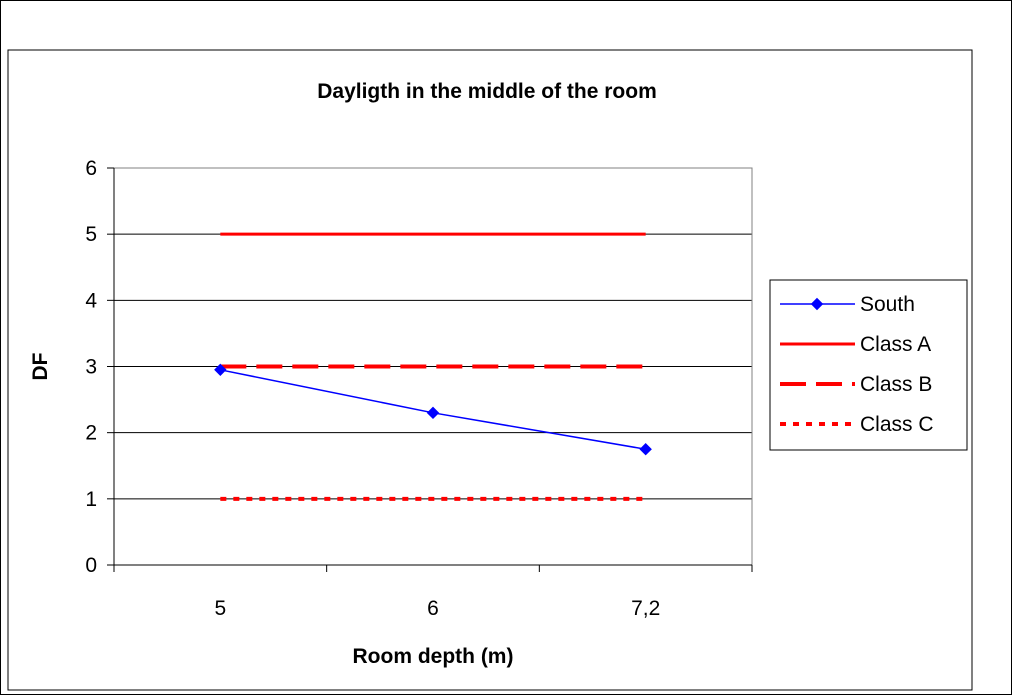  What do you see at coordinates (91, 234) in the screenshot?
I see `y-tick-label: 5` at bounding box center [91, 234].